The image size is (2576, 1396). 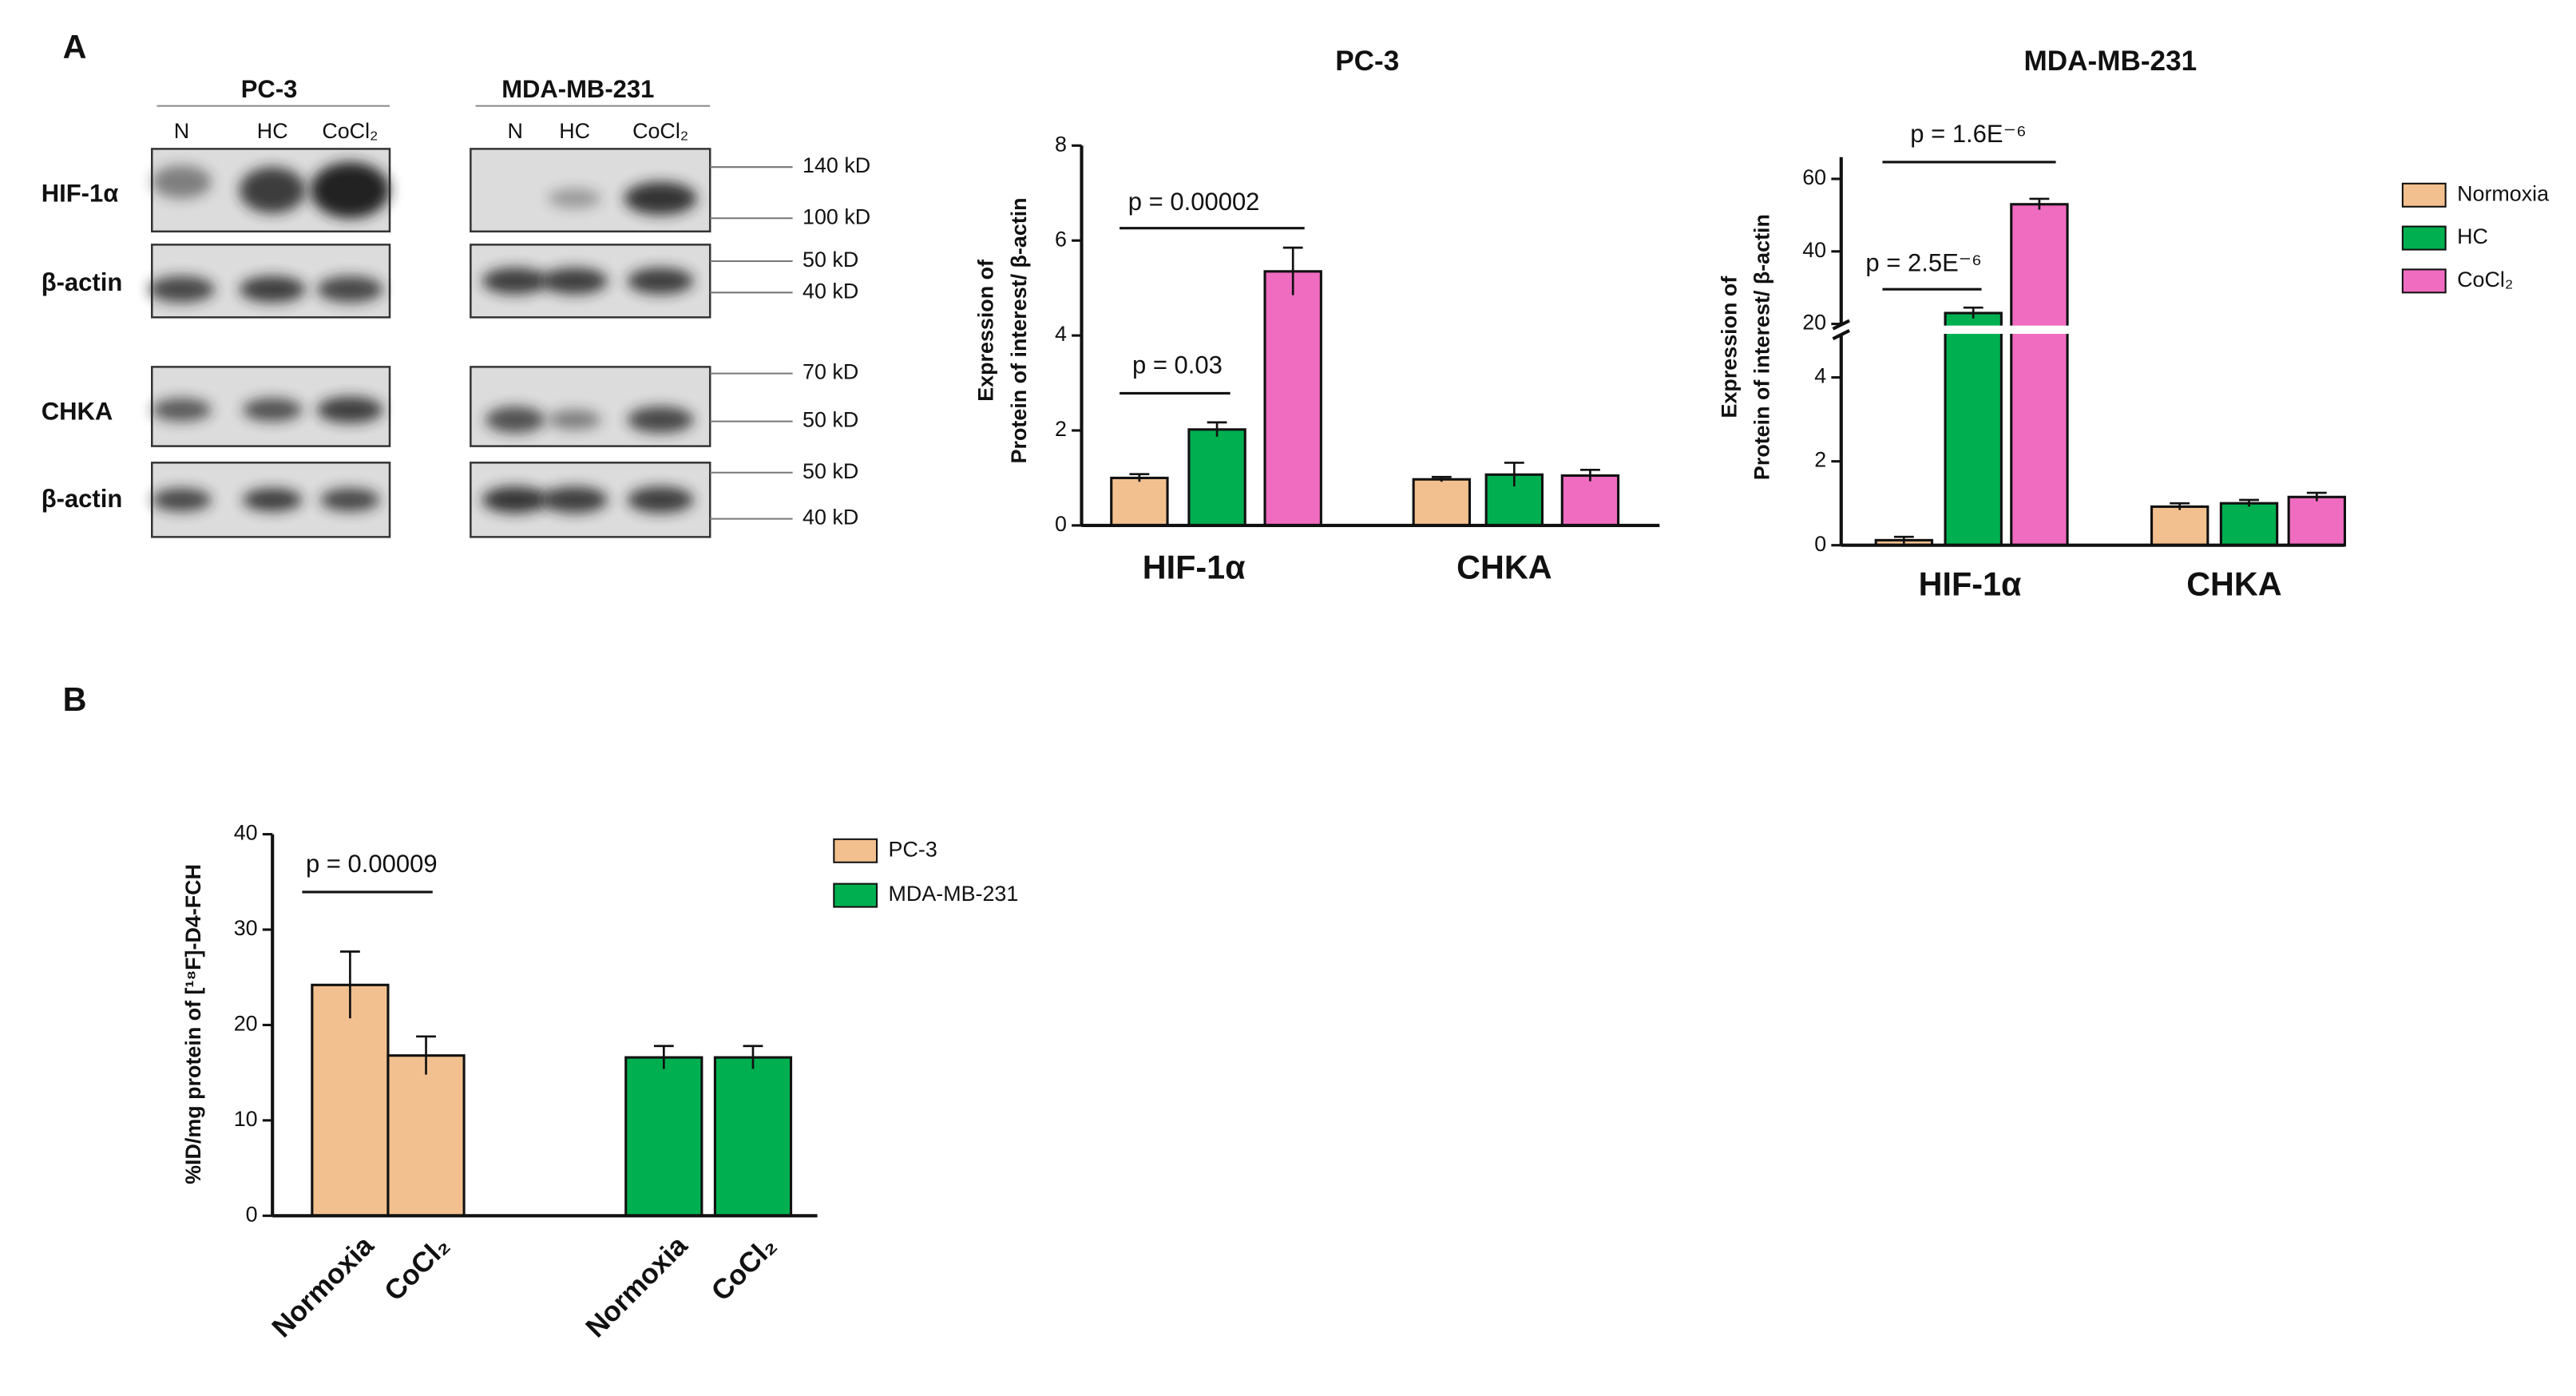 I want to click on blot-group-label: PC-3, so click(x=269, y=89).